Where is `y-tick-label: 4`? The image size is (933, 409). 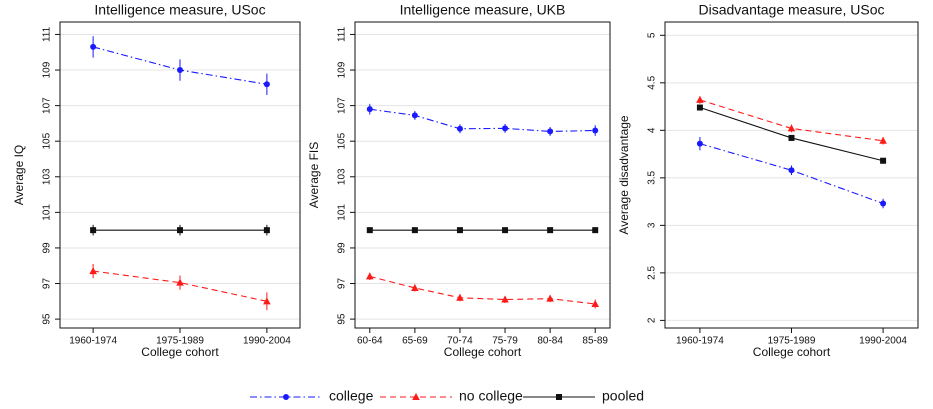 y-tick-label: 4 is located at coordinates (652, 130).